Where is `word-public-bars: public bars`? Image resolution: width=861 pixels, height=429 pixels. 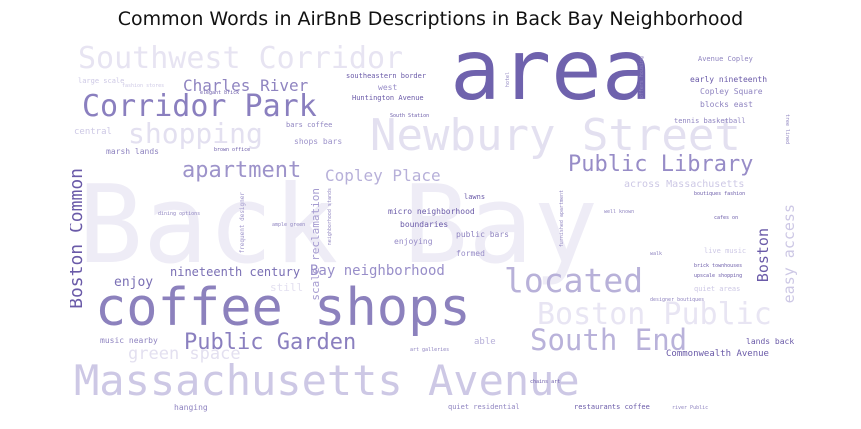
word-public-bars: public bars is located at coordinates (482, 234).